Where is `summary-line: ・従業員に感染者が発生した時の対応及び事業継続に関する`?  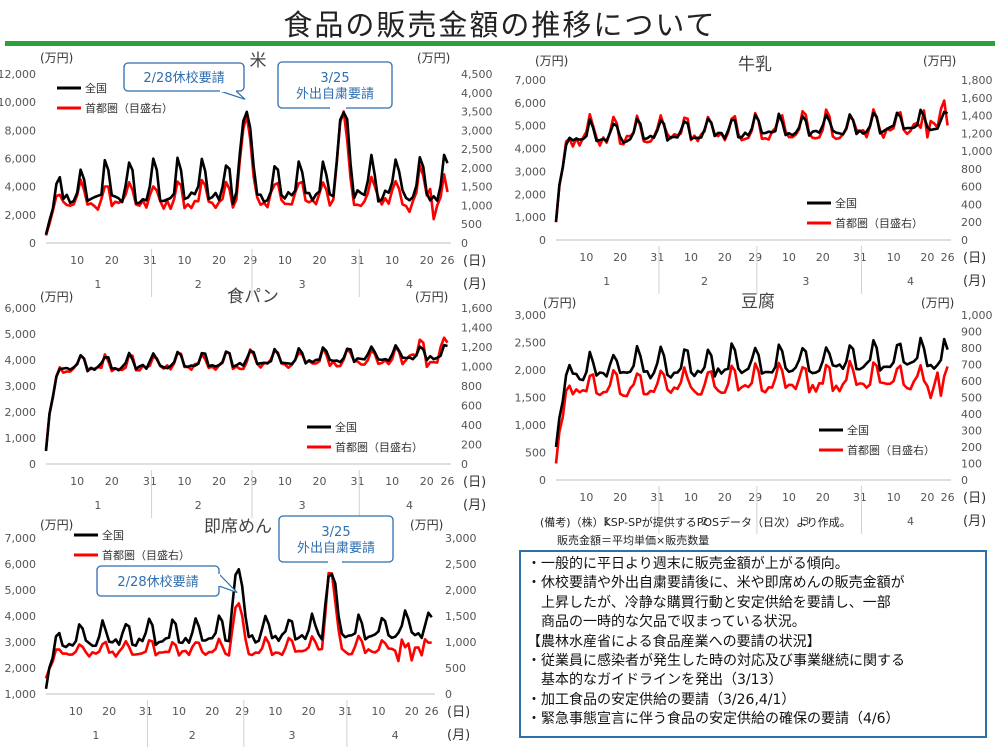
summary-line: ・従業員に感染者が発生した時の対応及び事業継続に関する is located at coordinates (716, 661).